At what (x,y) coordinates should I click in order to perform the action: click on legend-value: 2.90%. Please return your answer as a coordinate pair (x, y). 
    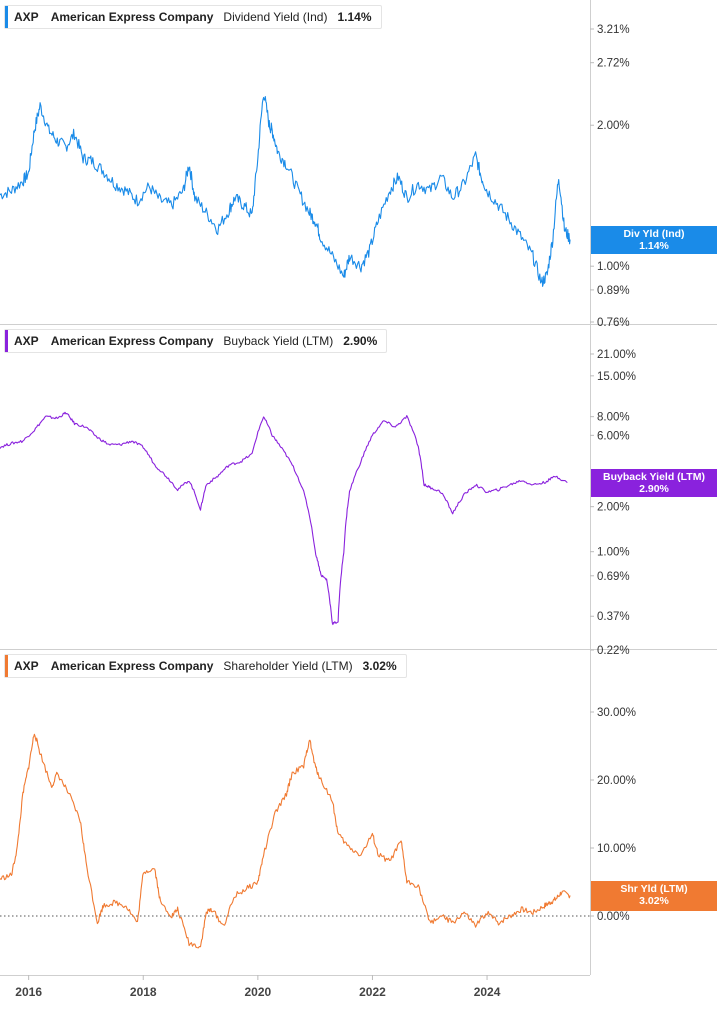
    Looking at the image, I should click on (360, 341).